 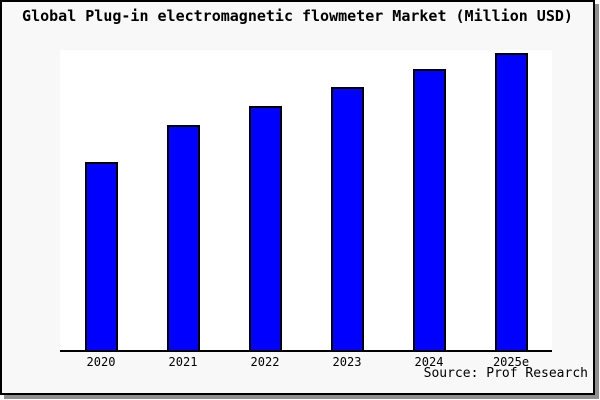 What do you see at coordinates (511, 362) in the screenshot?
I see `x-tick-label-2025e: 2025e` at bounding box center [511, 362].